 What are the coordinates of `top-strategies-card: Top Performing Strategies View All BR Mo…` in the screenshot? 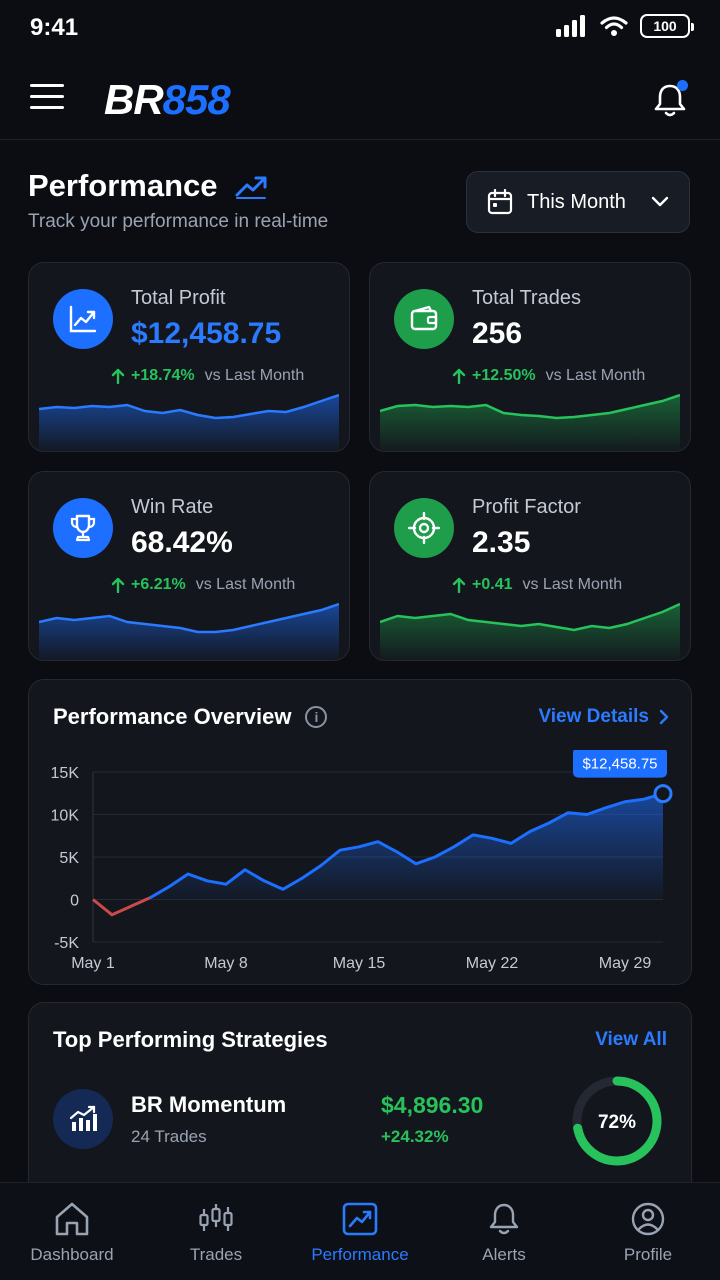 It's located at (360, 1102).